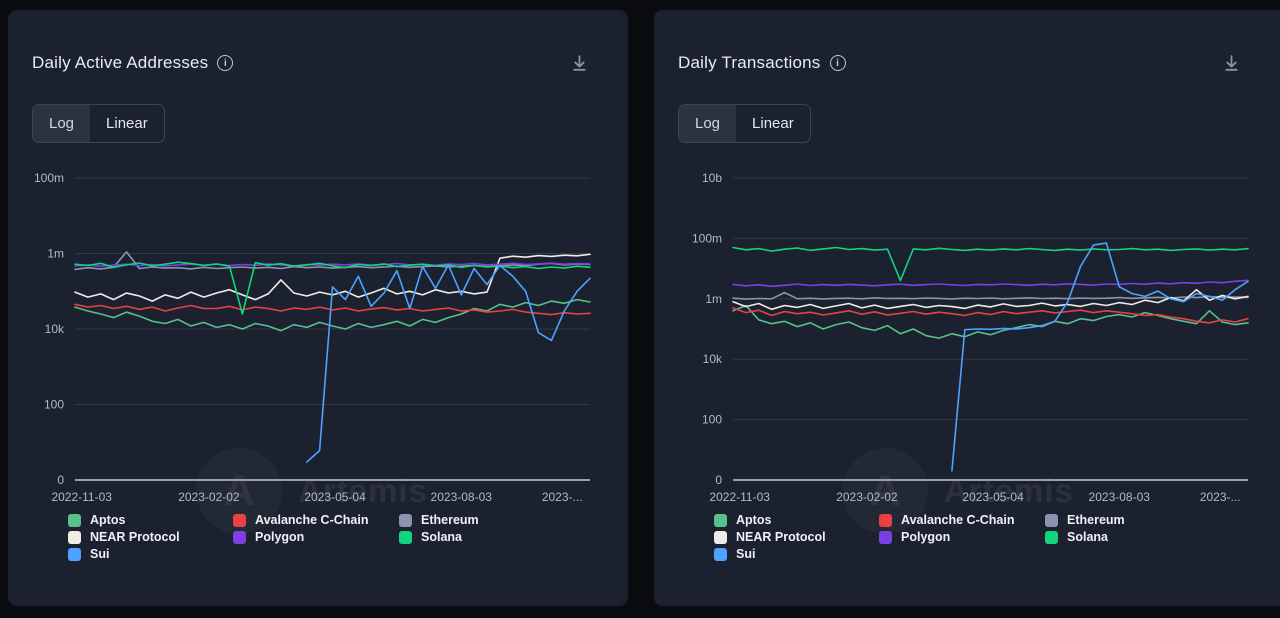 The width and height of the screenshot is (1280, 618). Describe the element at coordinates (120, 62) in the screenshot. I see `chart-title: Daily Active Addresses` at that location.